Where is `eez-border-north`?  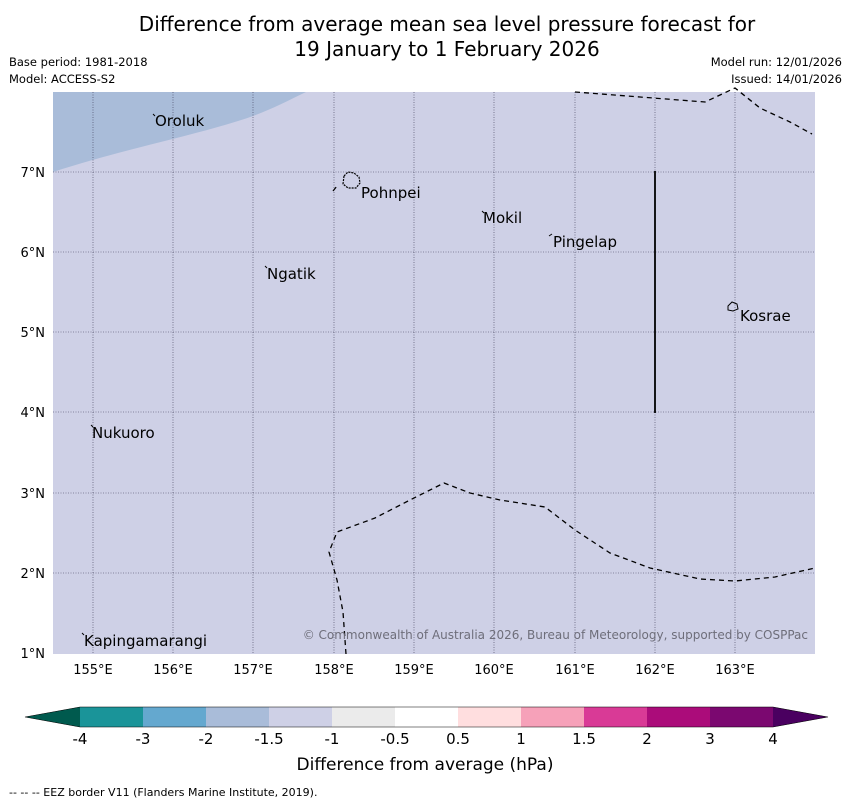 eez-border-north is located at coordinates (693, 111).